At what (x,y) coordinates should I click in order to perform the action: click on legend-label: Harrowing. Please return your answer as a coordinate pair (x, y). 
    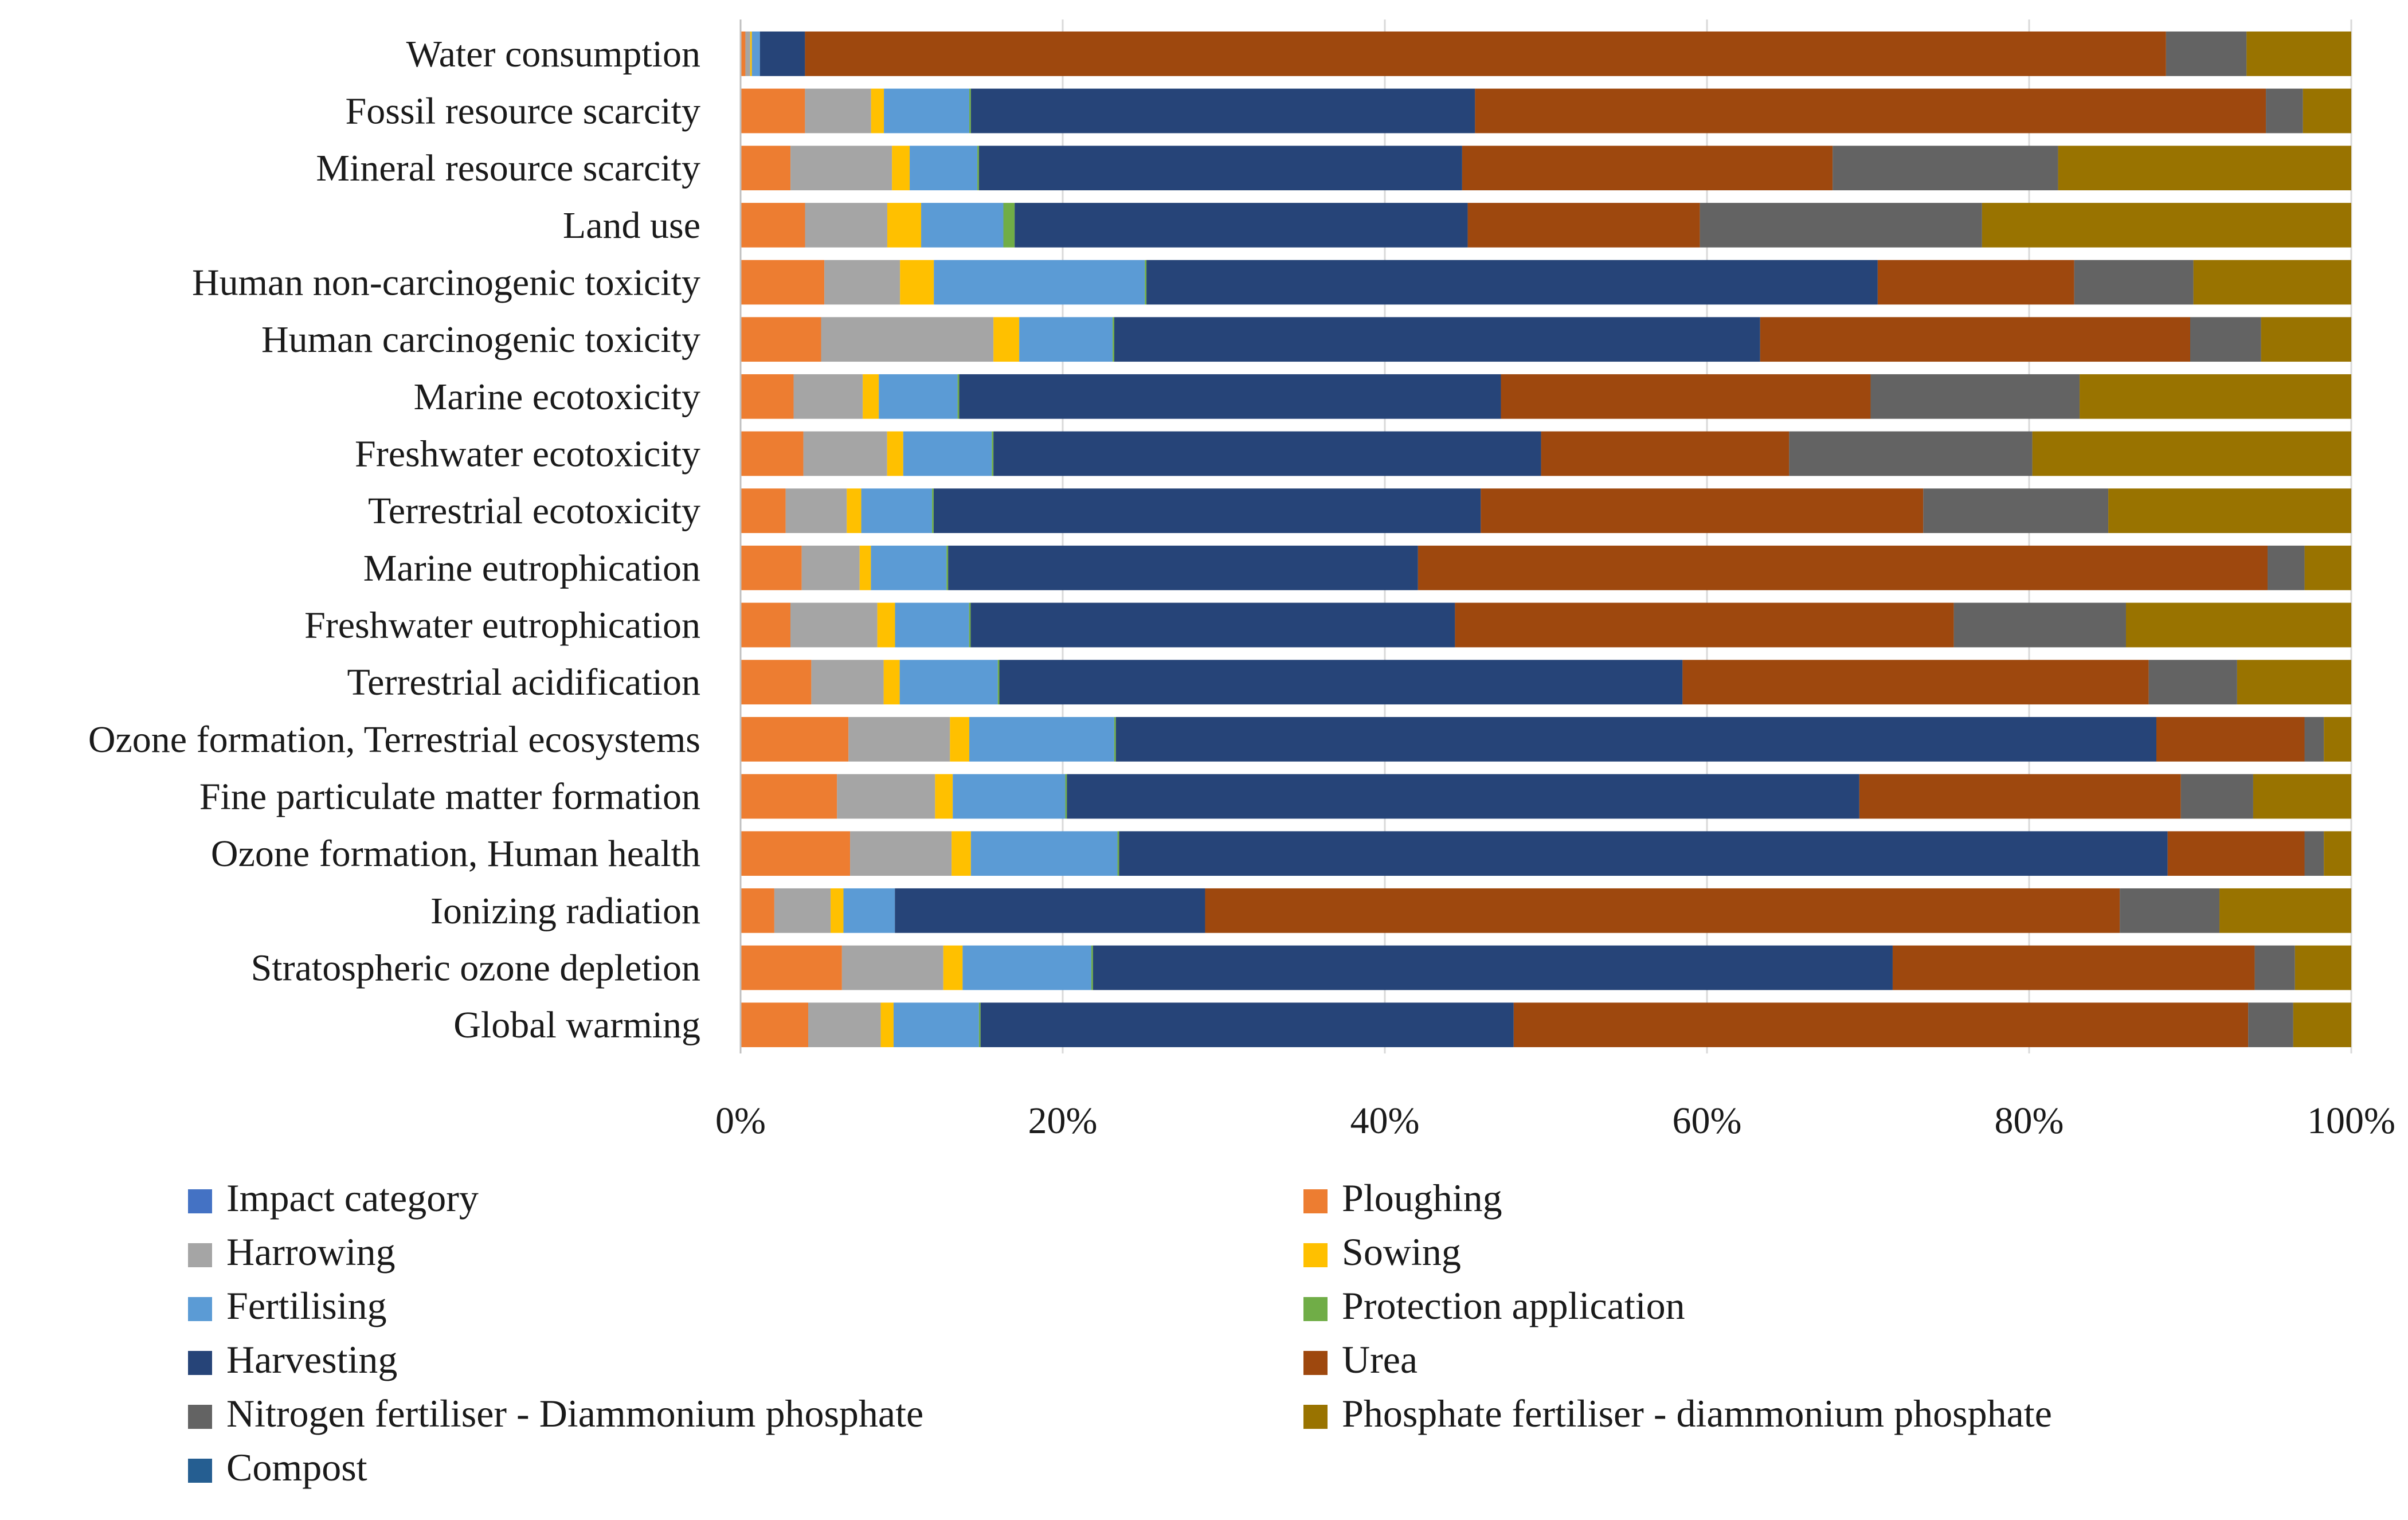
    Looking at the image, I should click on (311, 1252).